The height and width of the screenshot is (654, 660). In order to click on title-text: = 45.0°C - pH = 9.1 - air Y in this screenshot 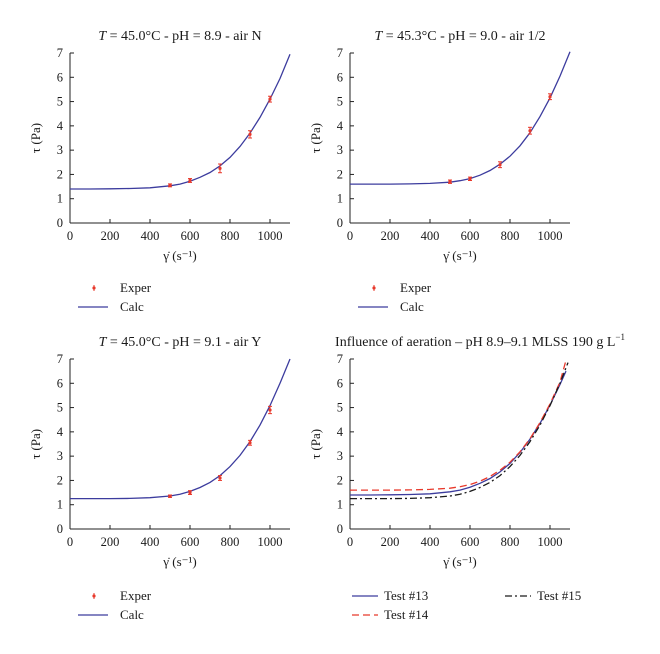, I will do `click(183, 342)`.